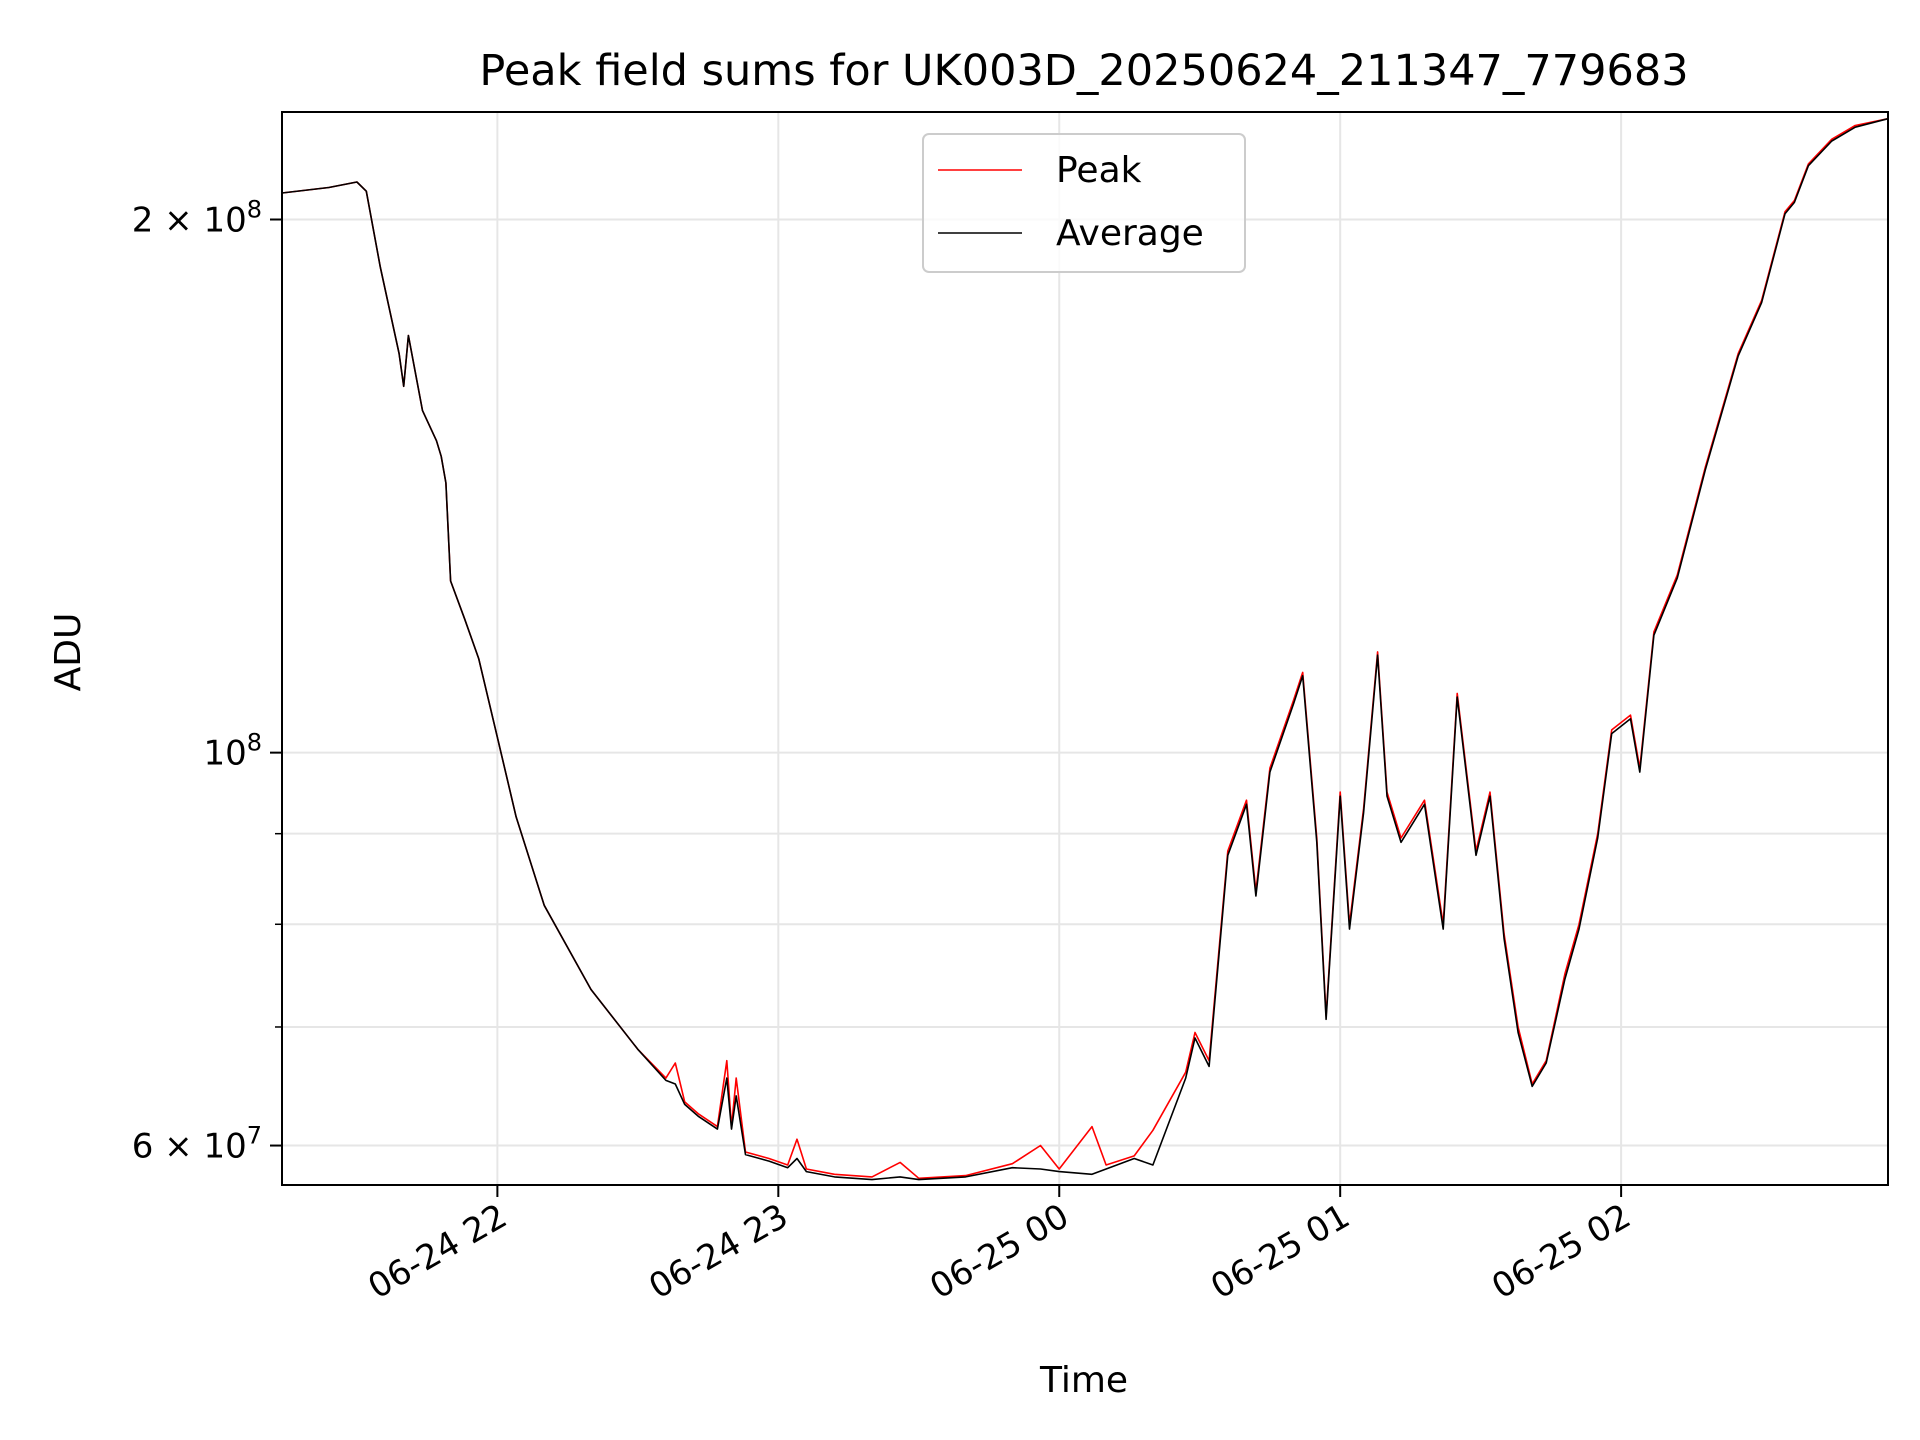  I want to click on y-axis-label: ADU, so click(68, 652).